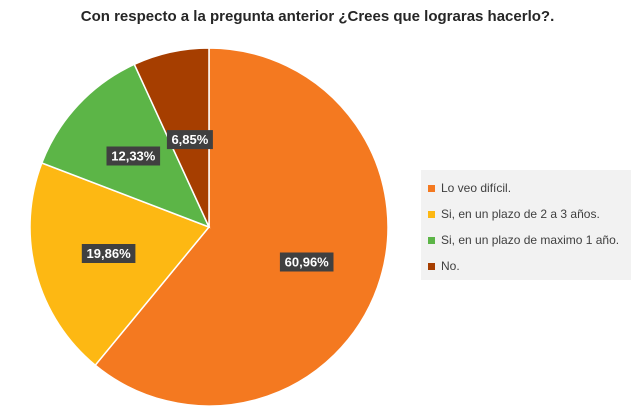  Describe the element at coordinates (450, 266) in the screenshot. I see `legend-label: No.` at that location.